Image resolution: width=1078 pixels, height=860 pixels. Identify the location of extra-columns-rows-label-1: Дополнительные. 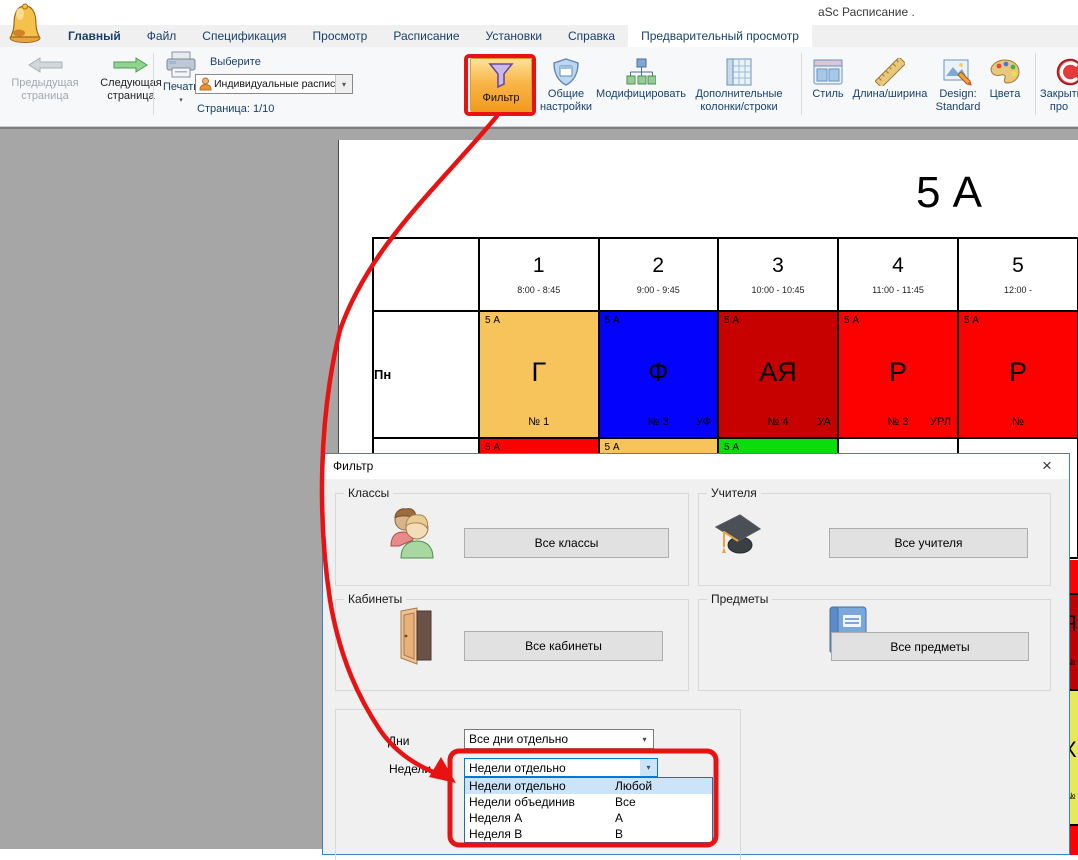
(739, 94).